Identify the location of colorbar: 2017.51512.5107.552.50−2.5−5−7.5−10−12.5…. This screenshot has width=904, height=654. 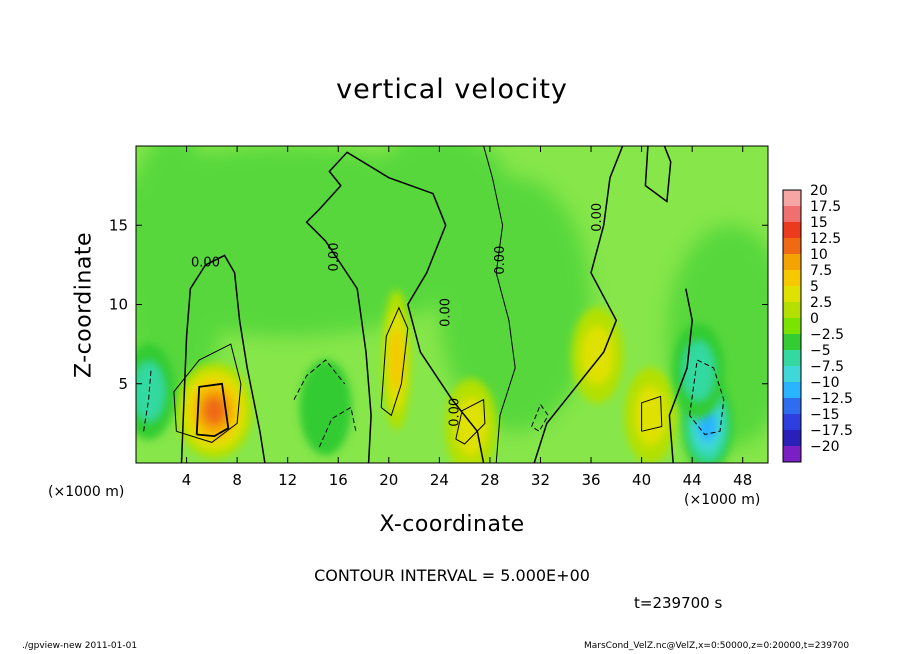
(817, 323).